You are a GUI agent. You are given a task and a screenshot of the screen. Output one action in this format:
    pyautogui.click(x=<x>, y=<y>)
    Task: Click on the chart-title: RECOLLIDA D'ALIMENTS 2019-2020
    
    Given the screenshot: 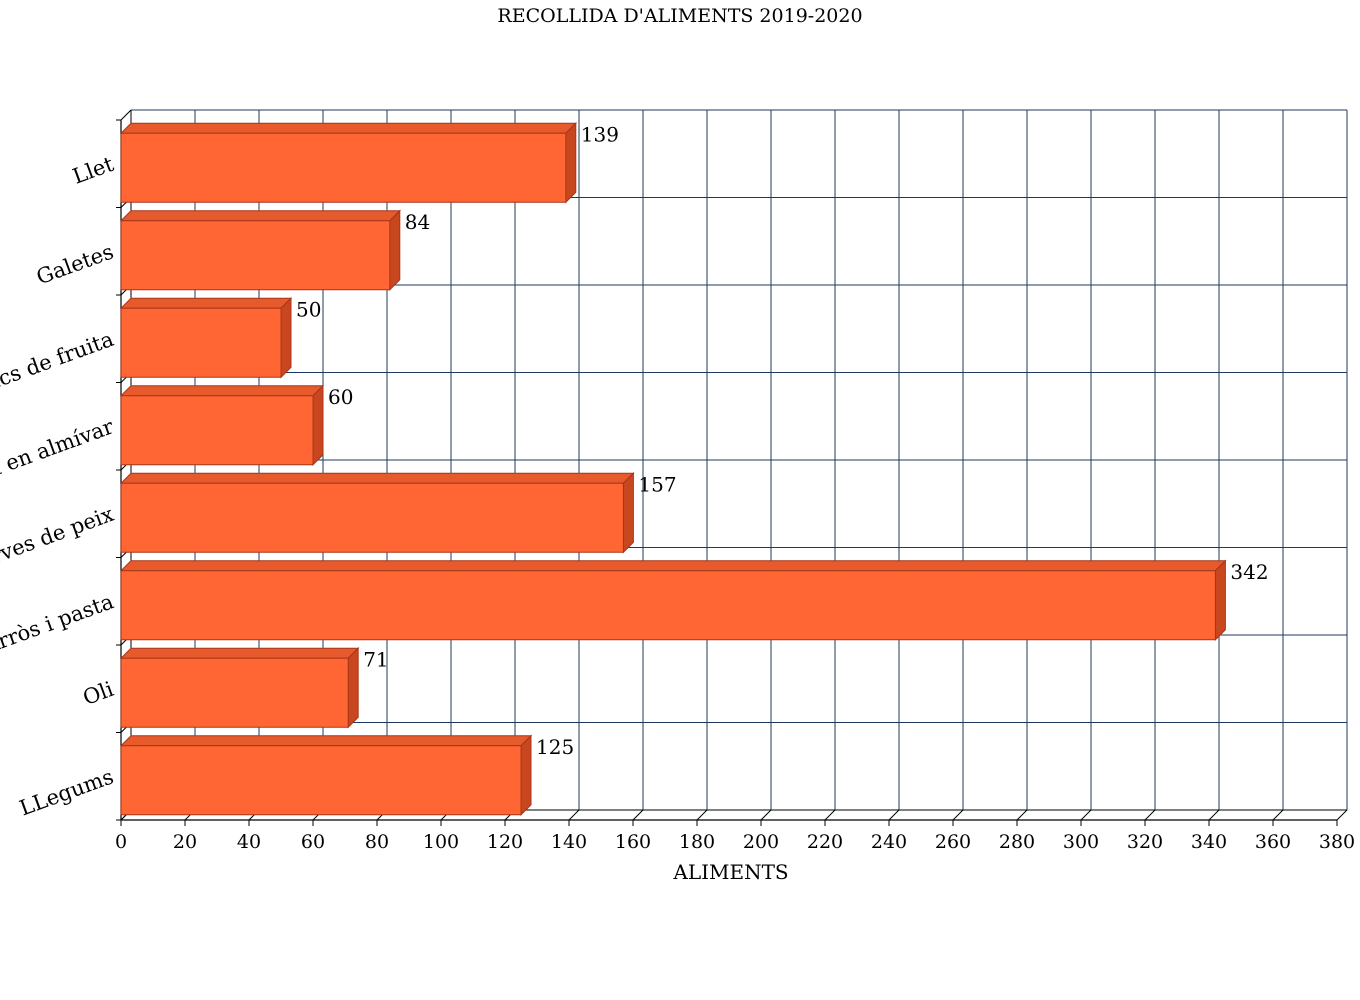 What is the action you would take?
    pyautogui.click(x=679, y=16)
    